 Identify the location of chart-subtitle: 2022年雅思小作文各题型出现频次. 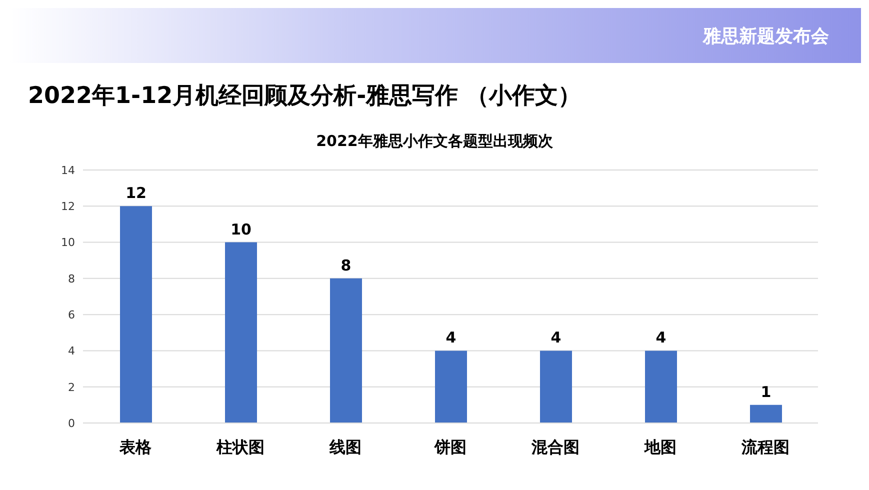
(434, 141).